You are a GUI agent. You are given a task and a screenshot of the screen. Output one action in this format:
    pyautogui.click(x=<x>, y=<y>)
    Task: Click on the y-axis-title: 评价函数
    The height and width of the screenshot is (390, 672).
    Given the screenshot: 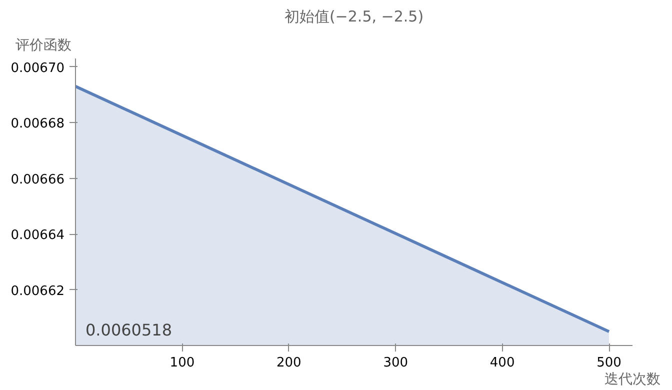 What is the action you would take?
    pyautogui.click(x=44, y=46)
    